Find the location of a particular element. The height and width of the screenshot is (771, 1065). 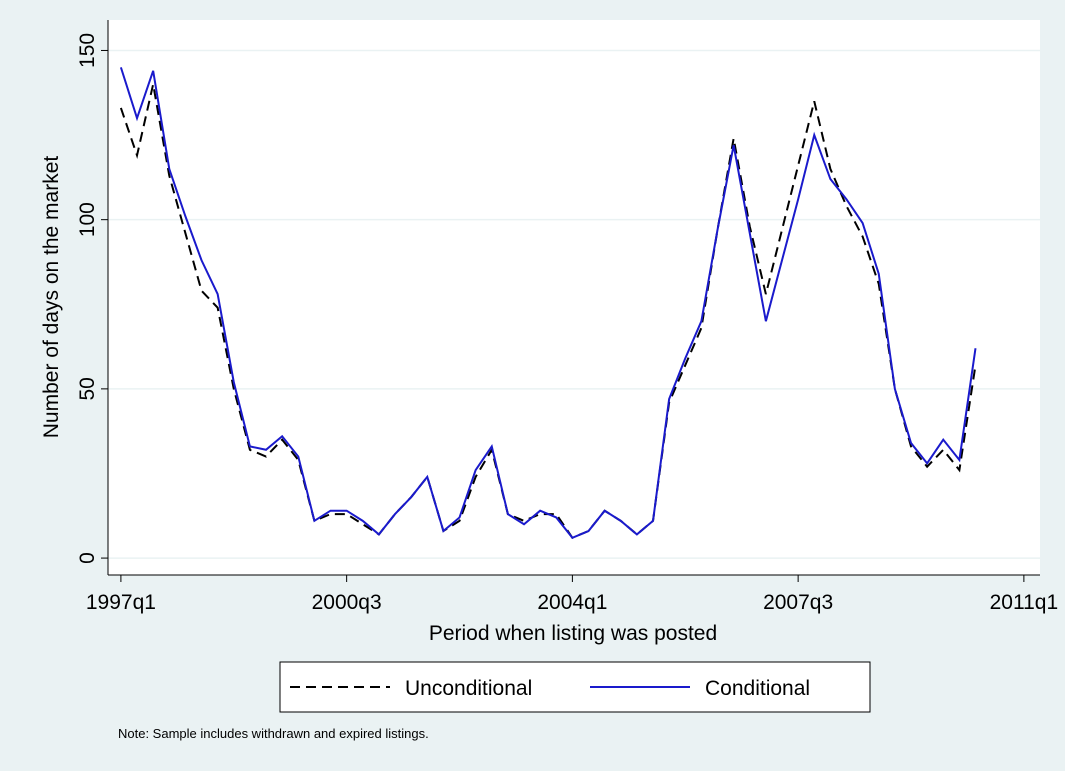

legend-label: Unconditional is located at coordinates (468, 688).